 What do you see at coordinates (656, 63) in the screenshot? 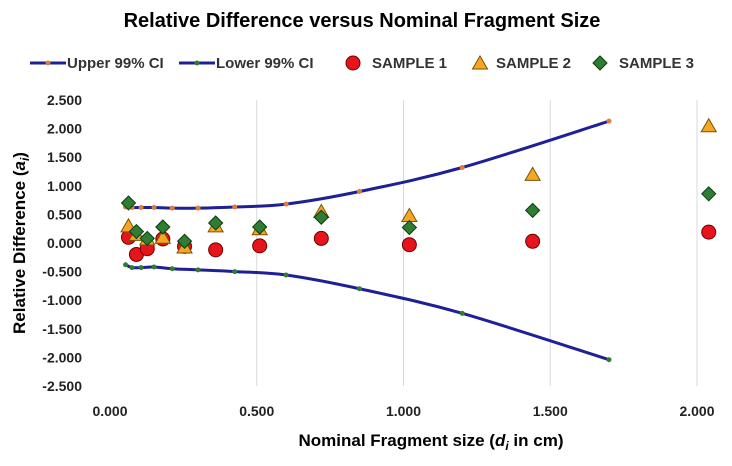
I see `legend-sample3-label: SAMPLE 3` at bounding box center [656, 63].